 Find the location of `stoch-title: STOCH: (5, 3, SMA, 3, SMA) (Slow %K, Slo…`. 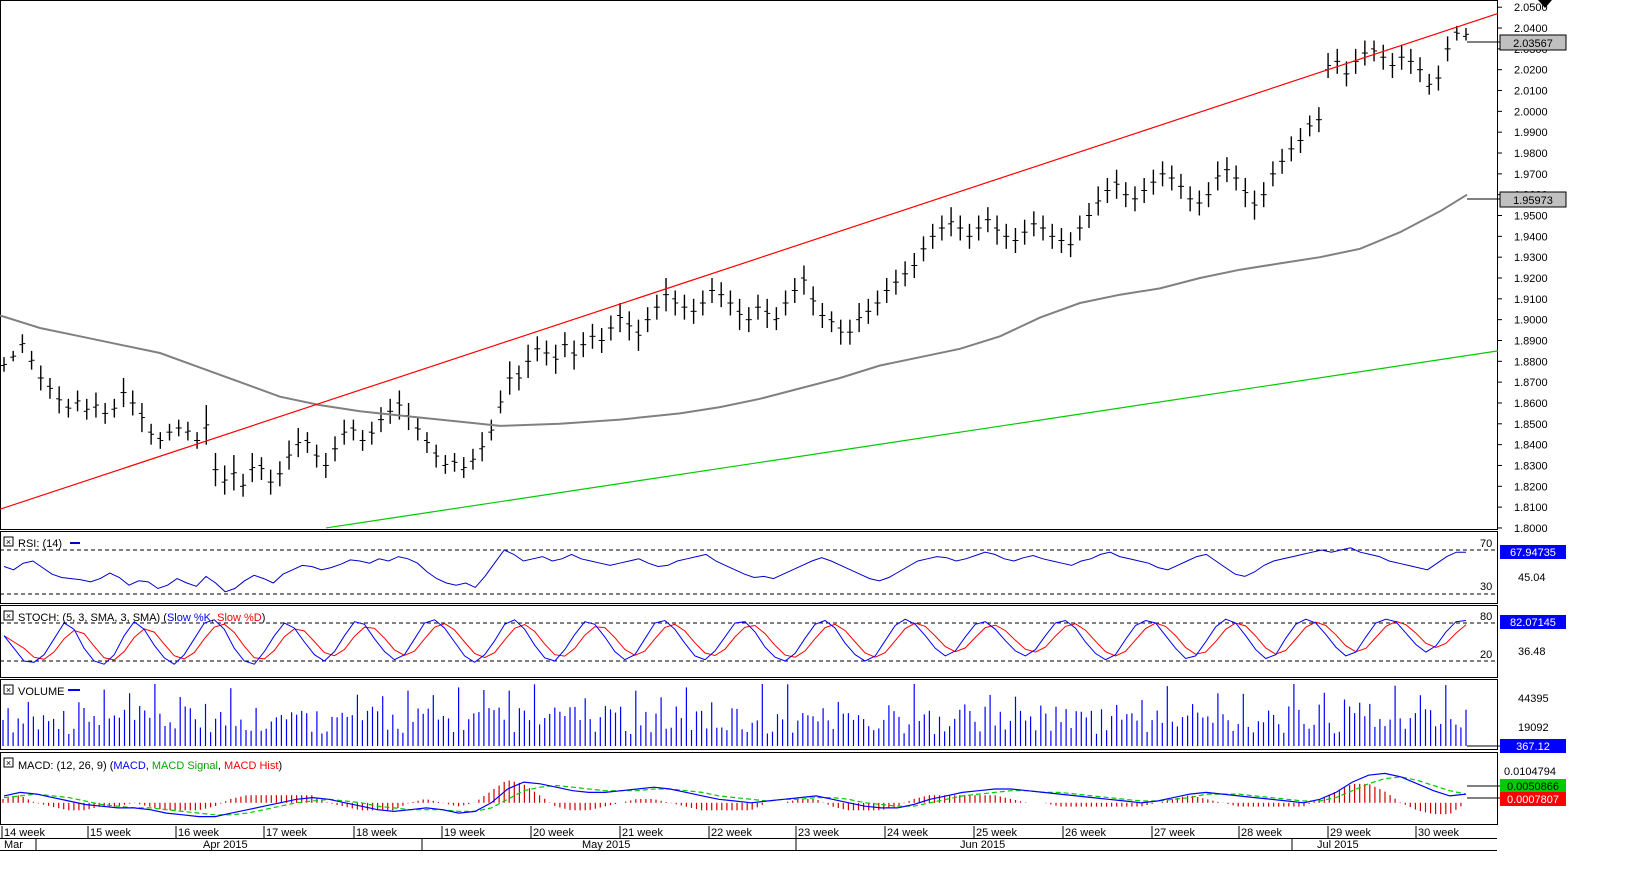

stoch-title: STOCH: (5, 3, SMA, 3, SMA) (Slow %K, Slo… is located at coordinates (141, 618).